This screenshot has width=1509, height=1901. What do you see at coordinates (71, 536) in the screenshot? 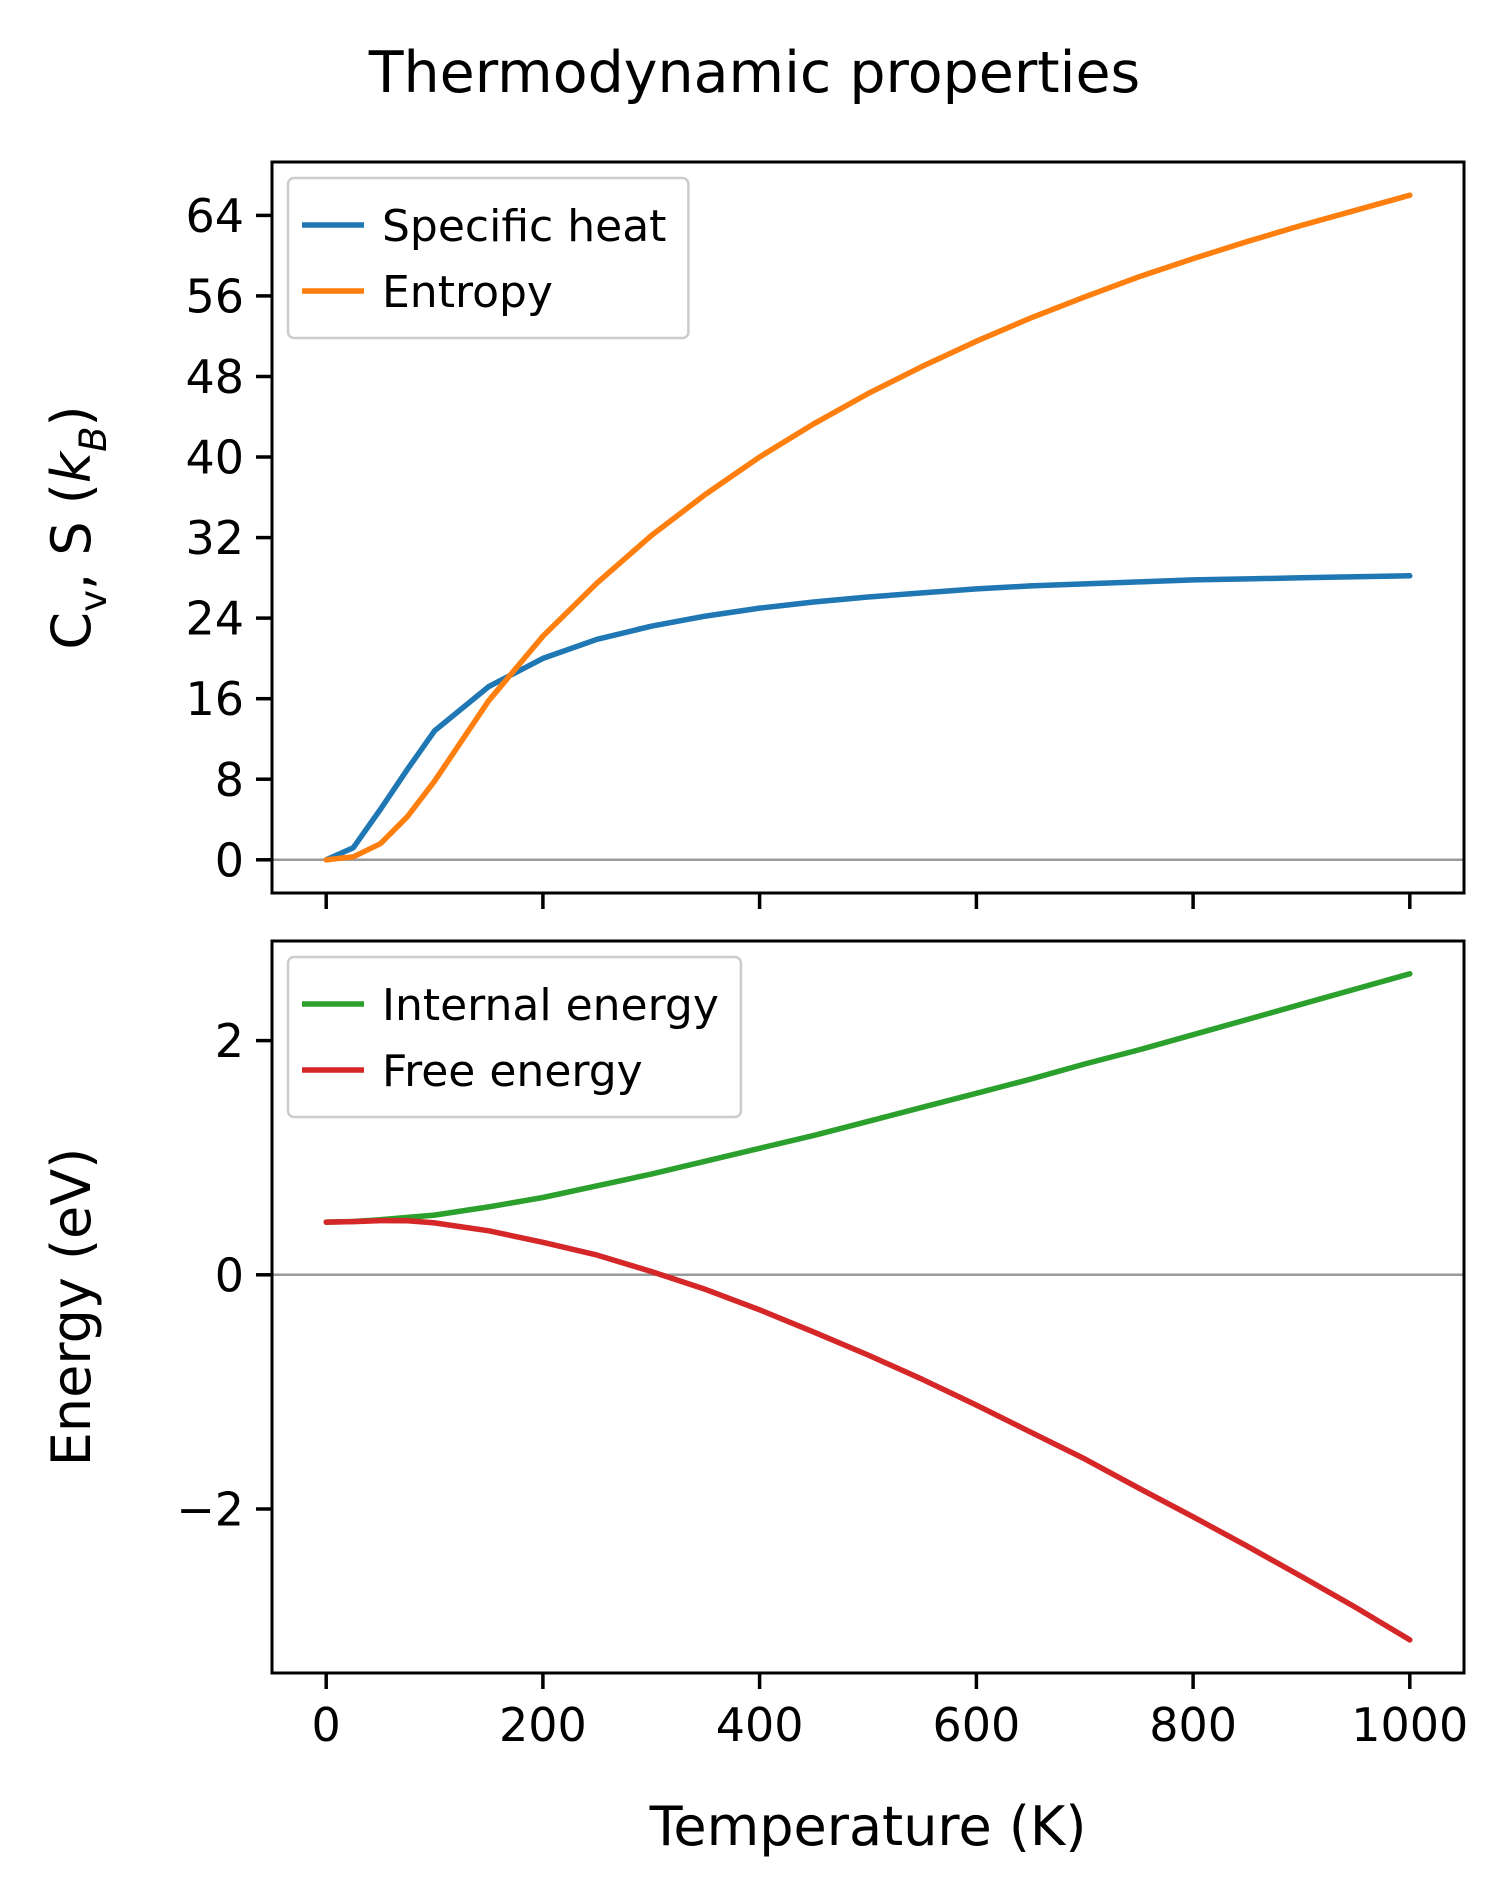
I see `y-axis-label-part: , S (` at bounding box center [71, 536].